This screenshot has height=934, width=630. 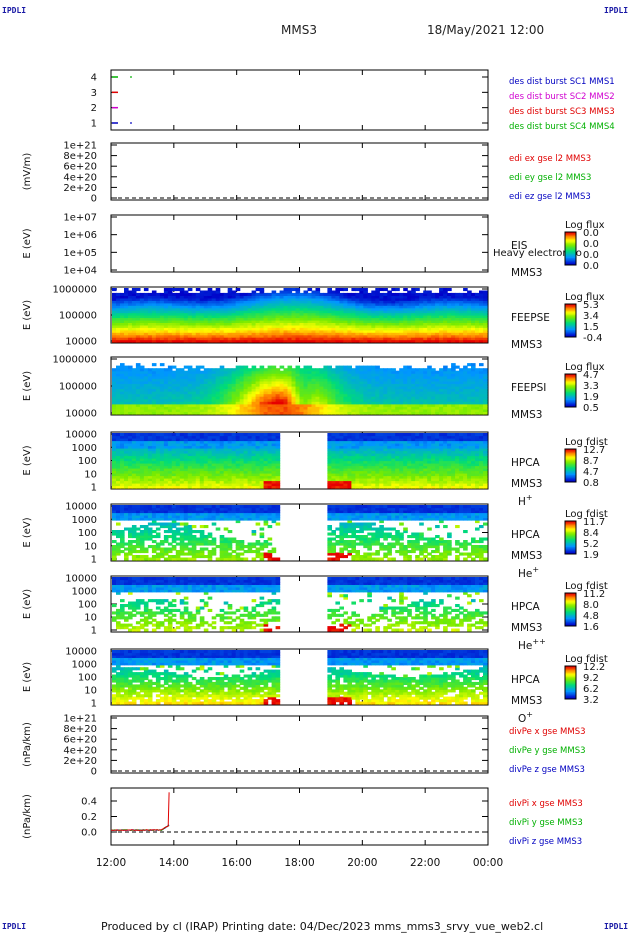 I want to click on colorbar-hpca_he, so click(x=570, y=538).